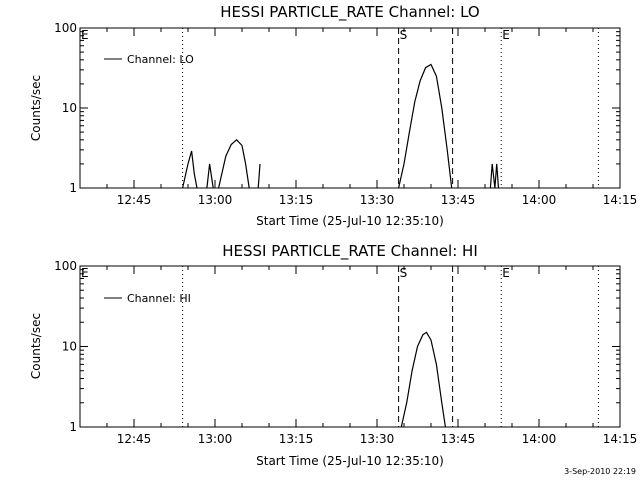  What do you see at coordinates (350, 251) in the screenshot?
I see `panel-title: HESSI PARTICLE_RATE Channel: HI` at bounding box center [350, 251].